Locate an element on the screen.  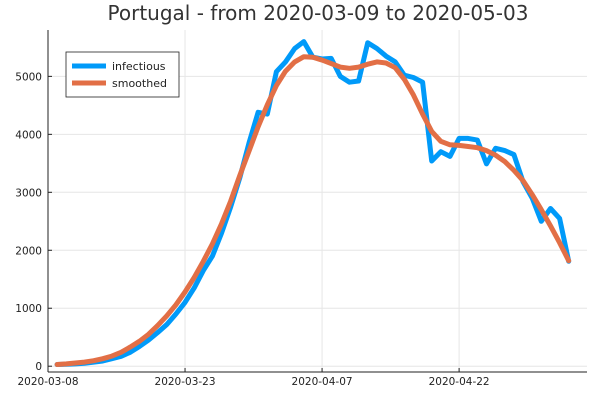
chart-title: Portugal - from 2020-03-09 to 2020-05-03 is located at coordinates (318, 13).